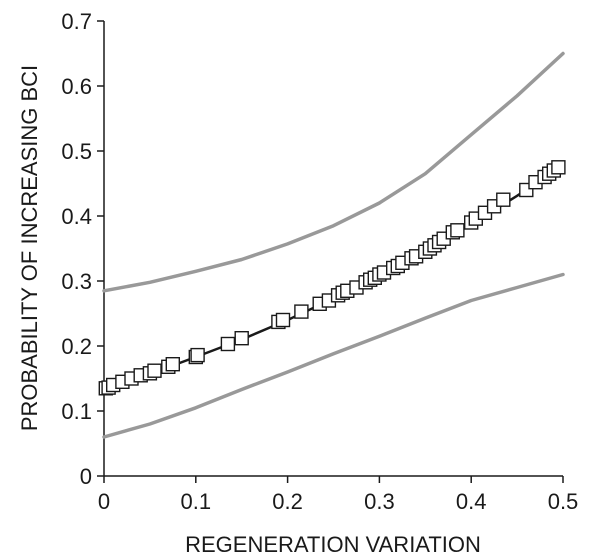 The width and height of the screenshot is (595, 557). I want to click on x-tick-label: 0.2, so click(287, 501).